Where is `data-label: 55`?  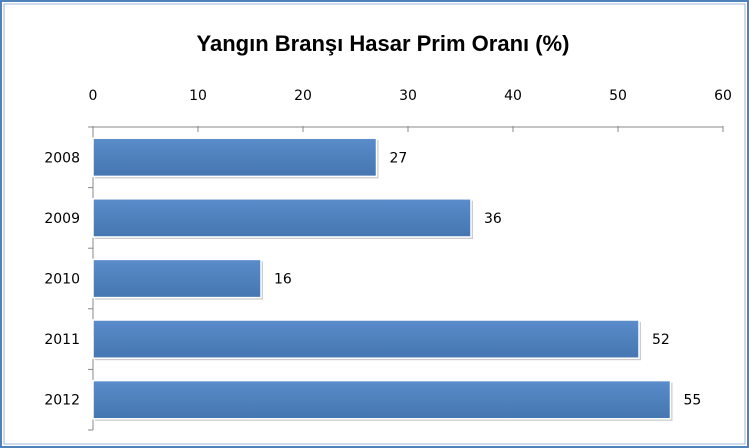 data-label: 55 is located at coordinates (693, 401).